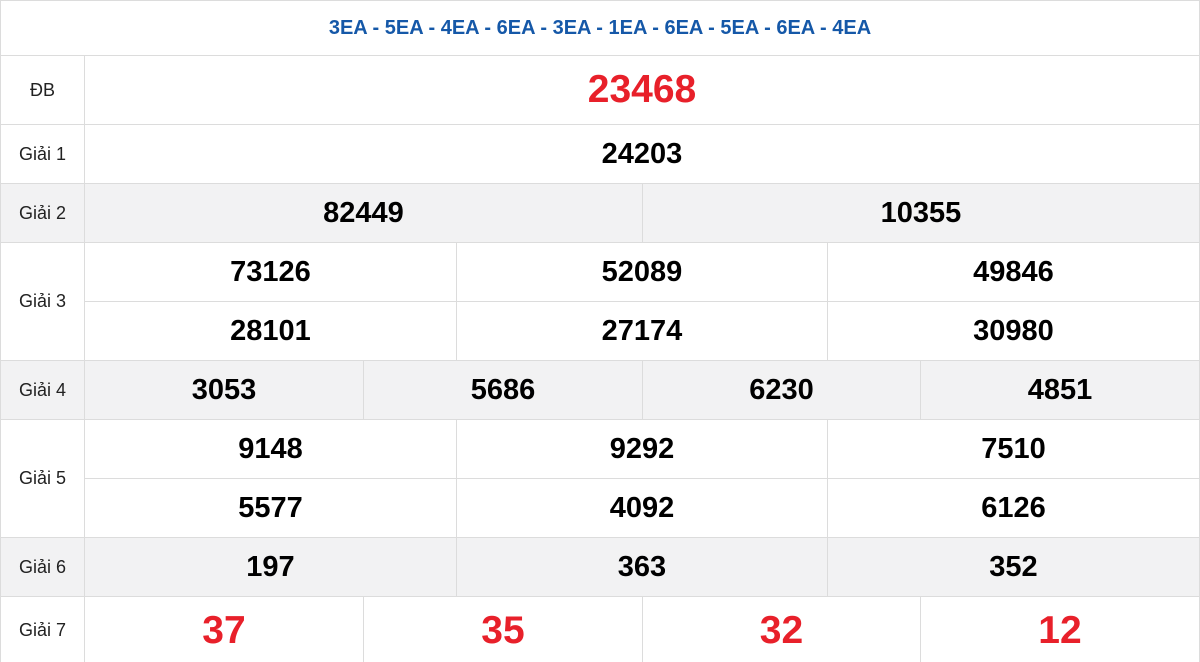 This screenshot has width=1200, height=662. I want to click on prize-number: 37, so click(224, 629).